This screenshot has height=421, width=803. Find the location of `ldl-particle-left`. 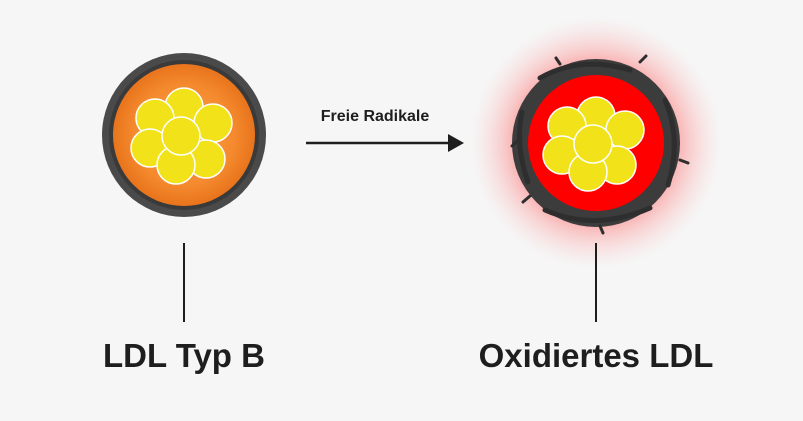

ldl-particle-left is located at coordinates (184, 135).